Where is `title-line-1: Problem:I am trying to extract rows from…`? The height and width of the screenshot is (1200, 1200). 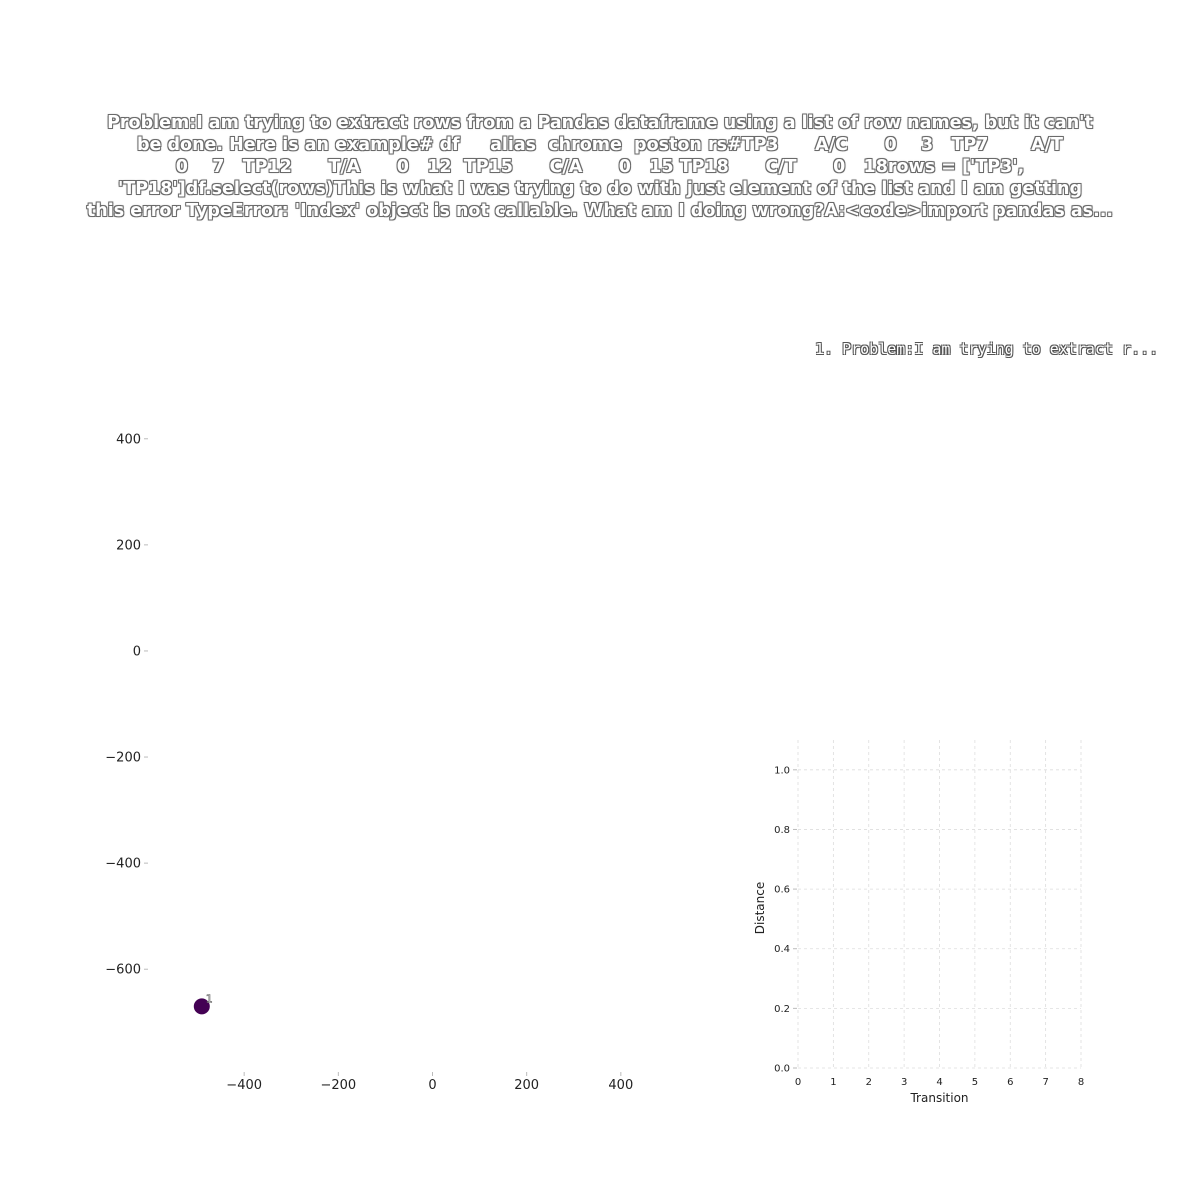 title-line-1: Problem:I am trying to extract rows from… is located at coordinates (600, 123).